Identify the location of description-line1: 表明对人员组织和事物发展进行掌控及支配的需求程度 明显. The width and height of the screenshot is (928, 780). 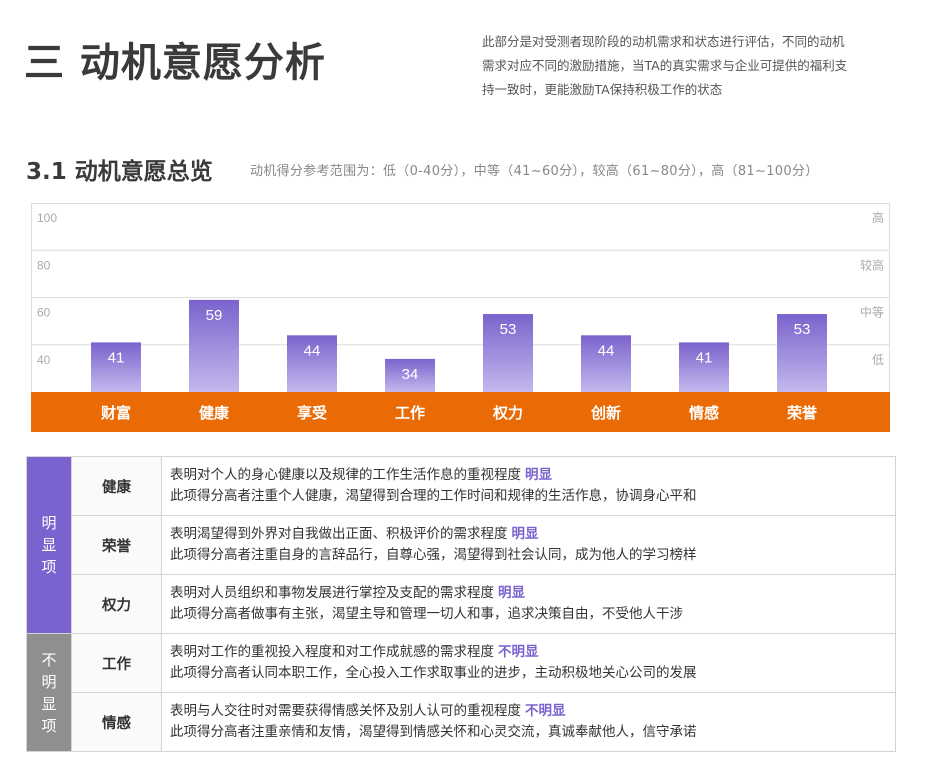
(532, 593).